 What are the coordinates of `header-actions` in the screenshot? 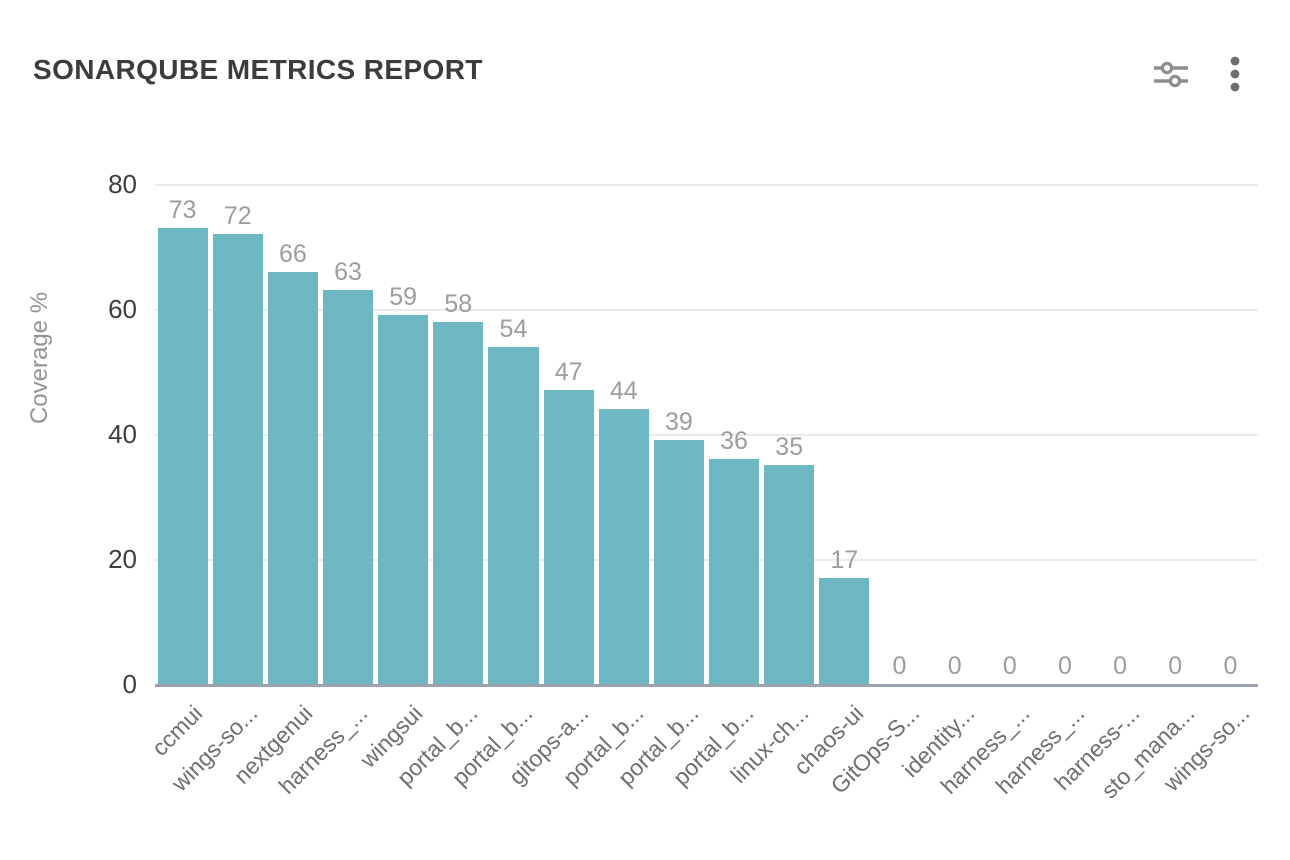 It's located at (1197, 74).